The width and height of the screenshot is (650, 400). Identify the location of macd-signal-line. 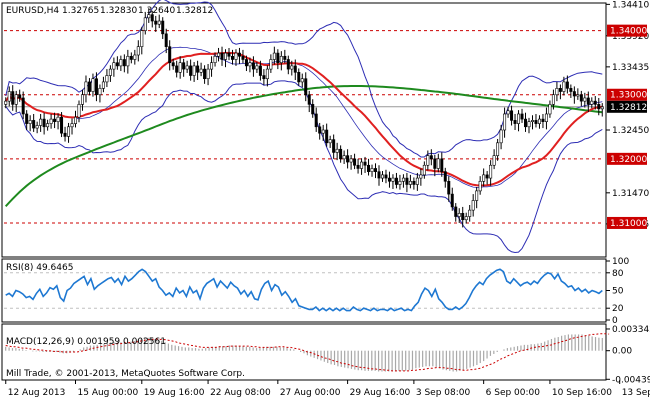
(307, 352).